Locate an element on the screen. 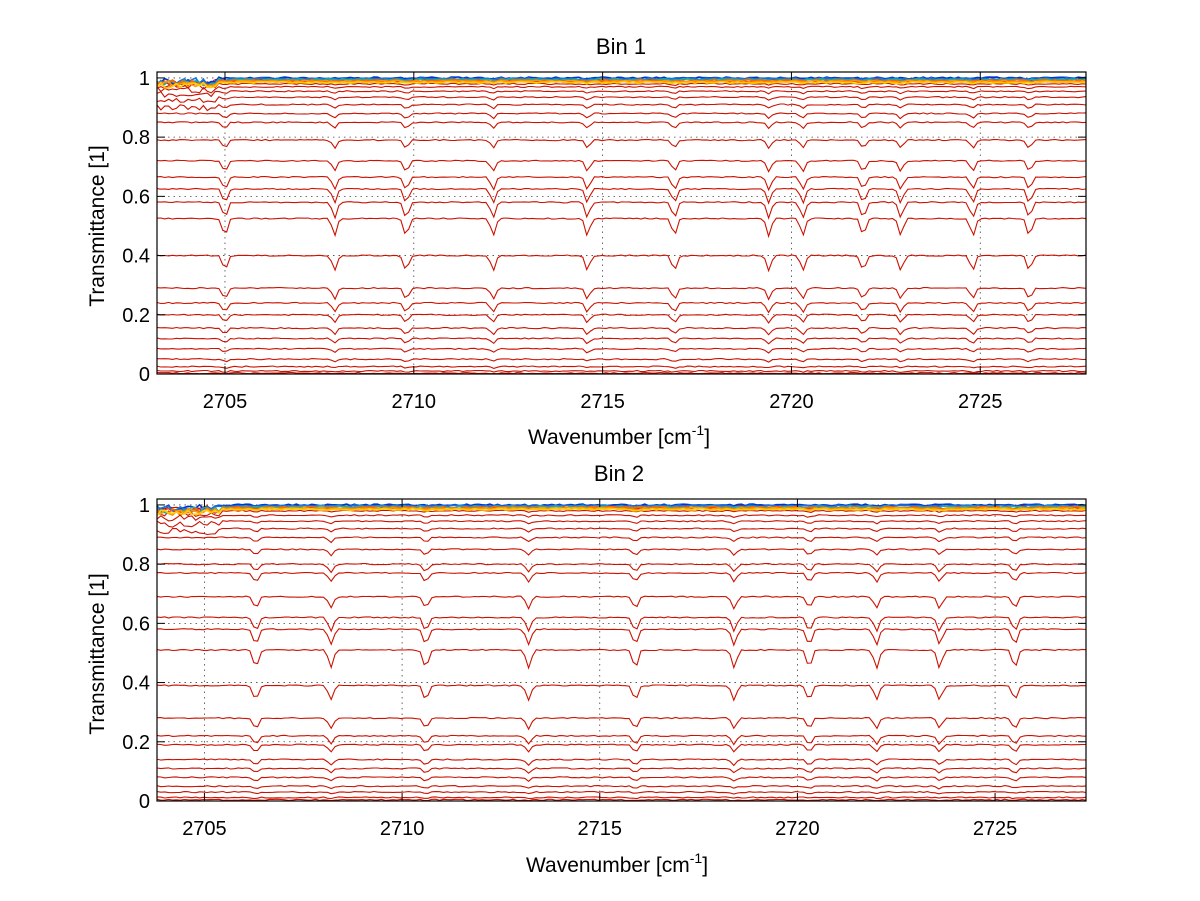 This screenshot has height=901, width=1200. chart-title: Bin 1 is located at coordinates (621, 46).